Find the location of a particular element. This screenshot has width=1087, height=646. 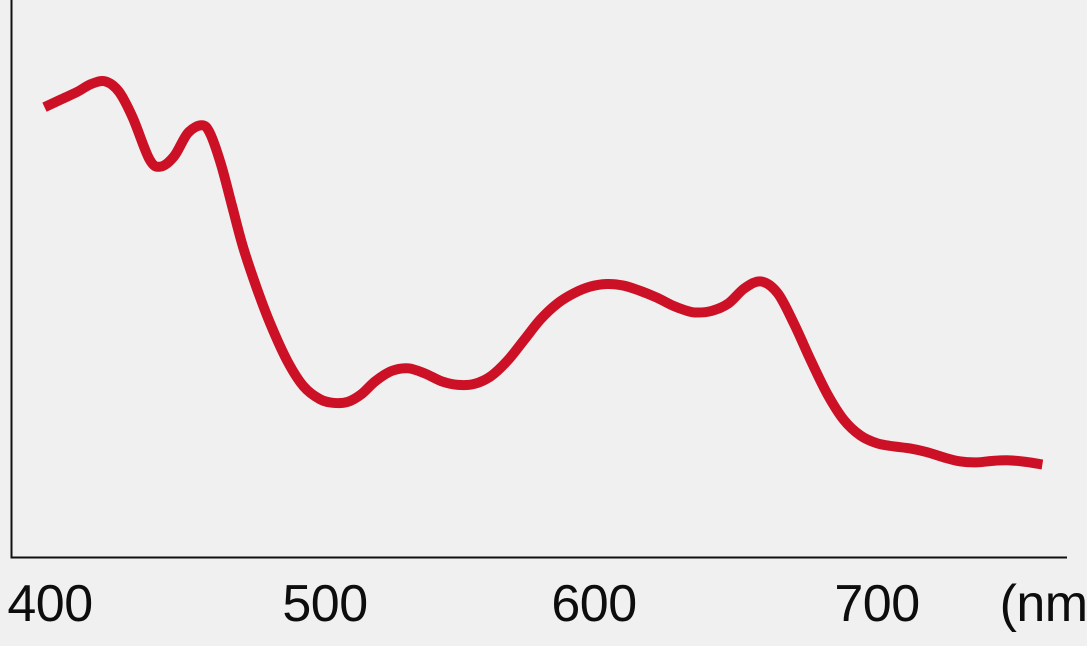

x-tick-label-600: 600 is located at coordinates (594, 604).